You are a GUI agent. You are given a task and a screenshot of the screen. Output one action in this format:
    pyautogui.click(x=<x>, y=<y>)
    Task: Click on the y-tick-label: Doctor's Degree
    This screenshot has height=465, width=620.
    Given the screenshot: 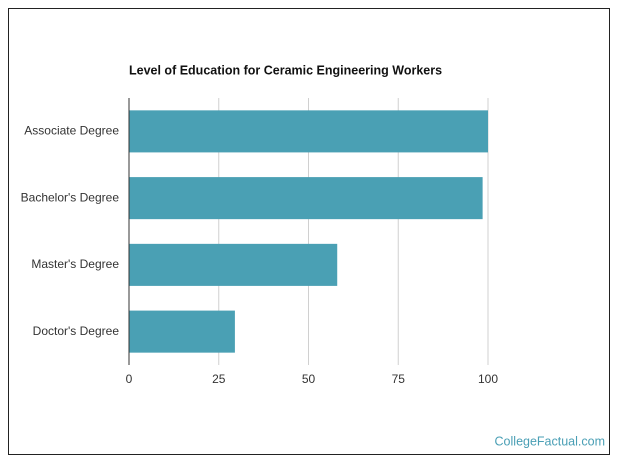 What is the action you would take?
    pyautogui.click(x=76, y=331)
    